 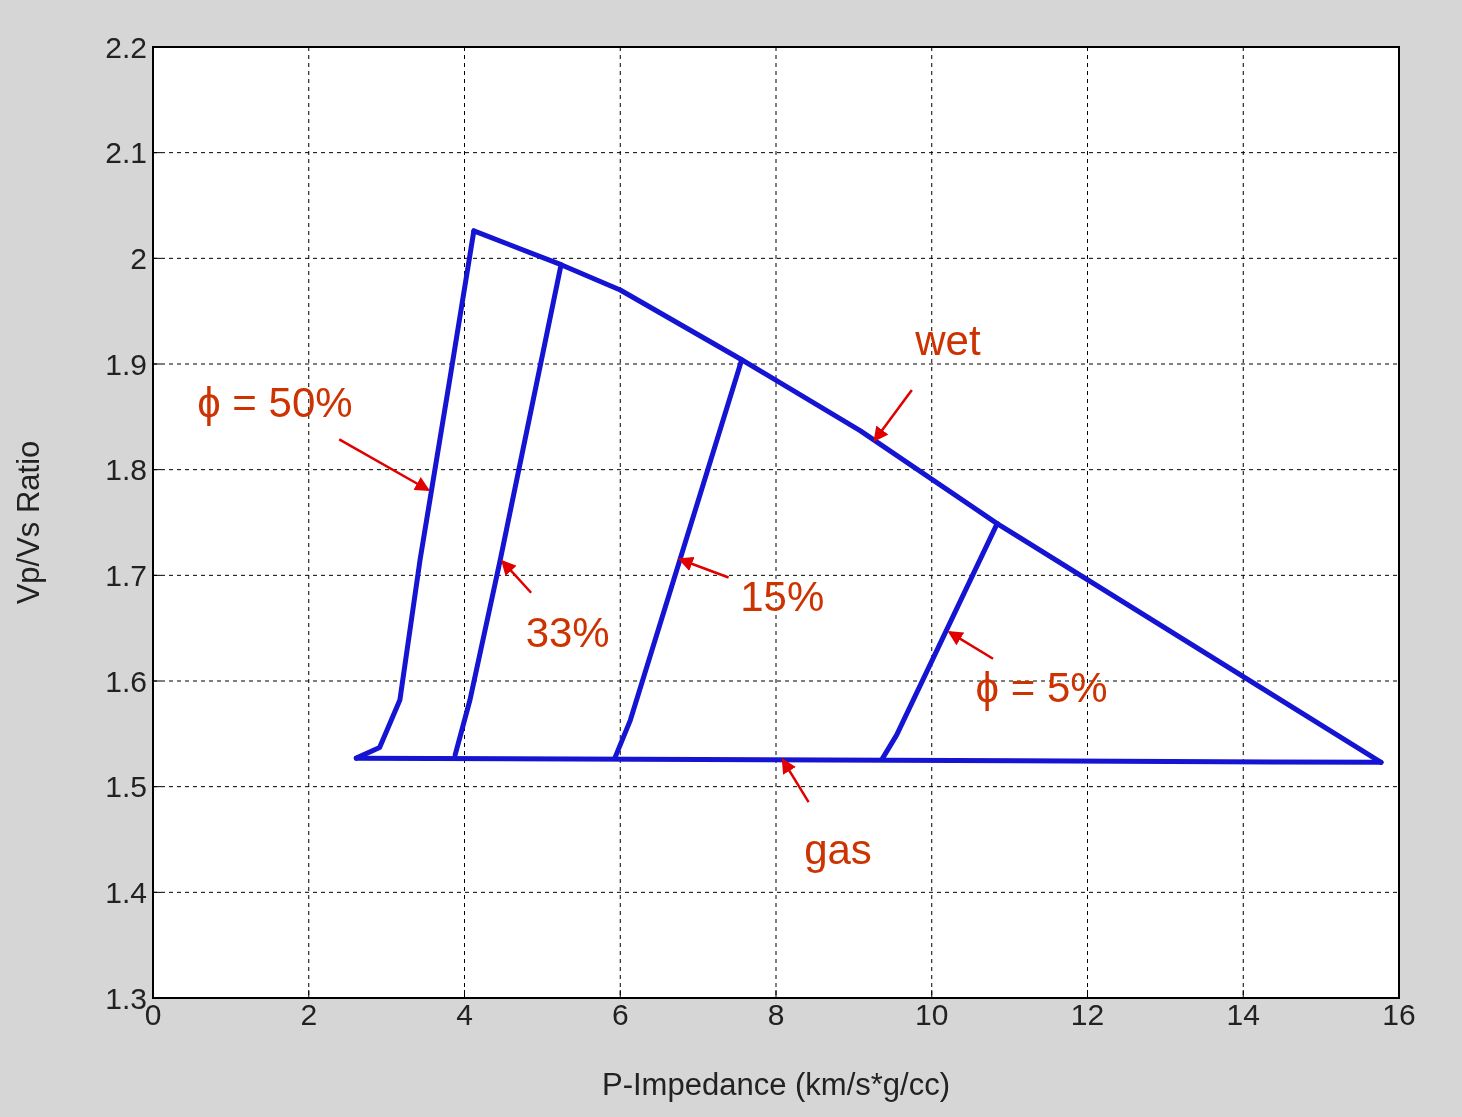 I want to click on x-tick-label: 6, so click(x=620, y=1015).